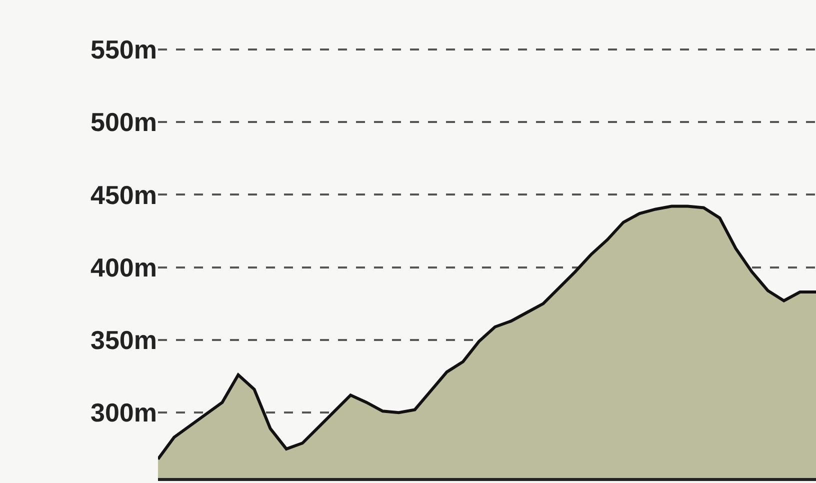 The width and height of the screenshot is (816, 483). I want to click on y-tick-label: 400m, so click(123, 267).